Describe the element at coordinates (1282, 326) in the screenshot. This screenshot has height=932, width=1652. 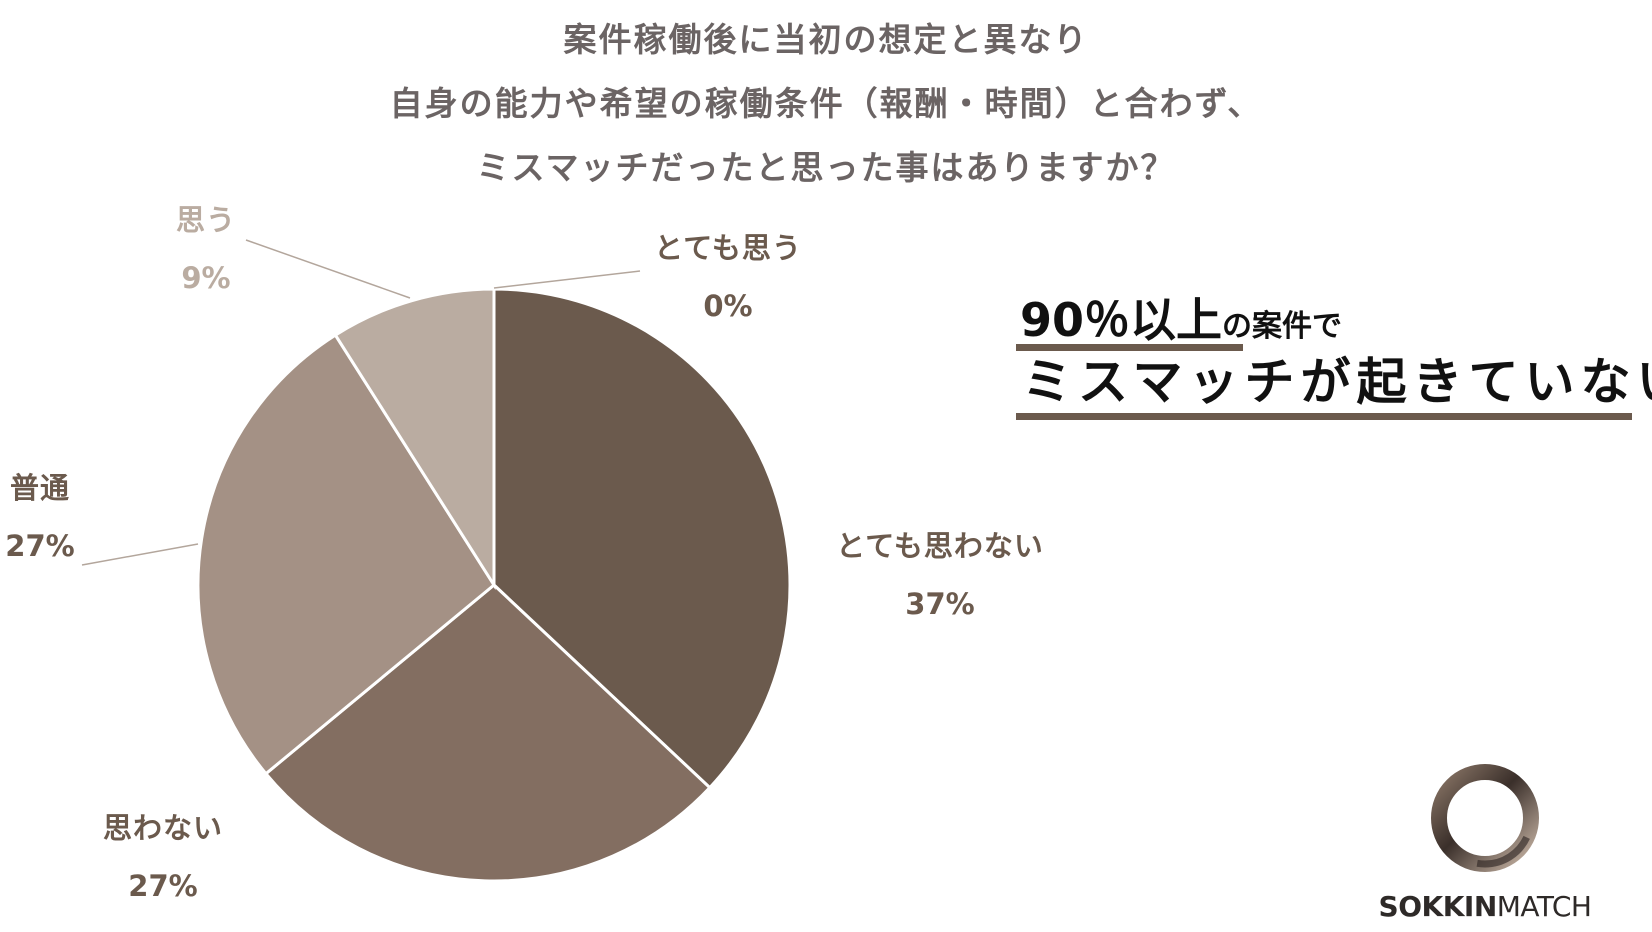
I see `callout-rest-text: の案件で` at that location.